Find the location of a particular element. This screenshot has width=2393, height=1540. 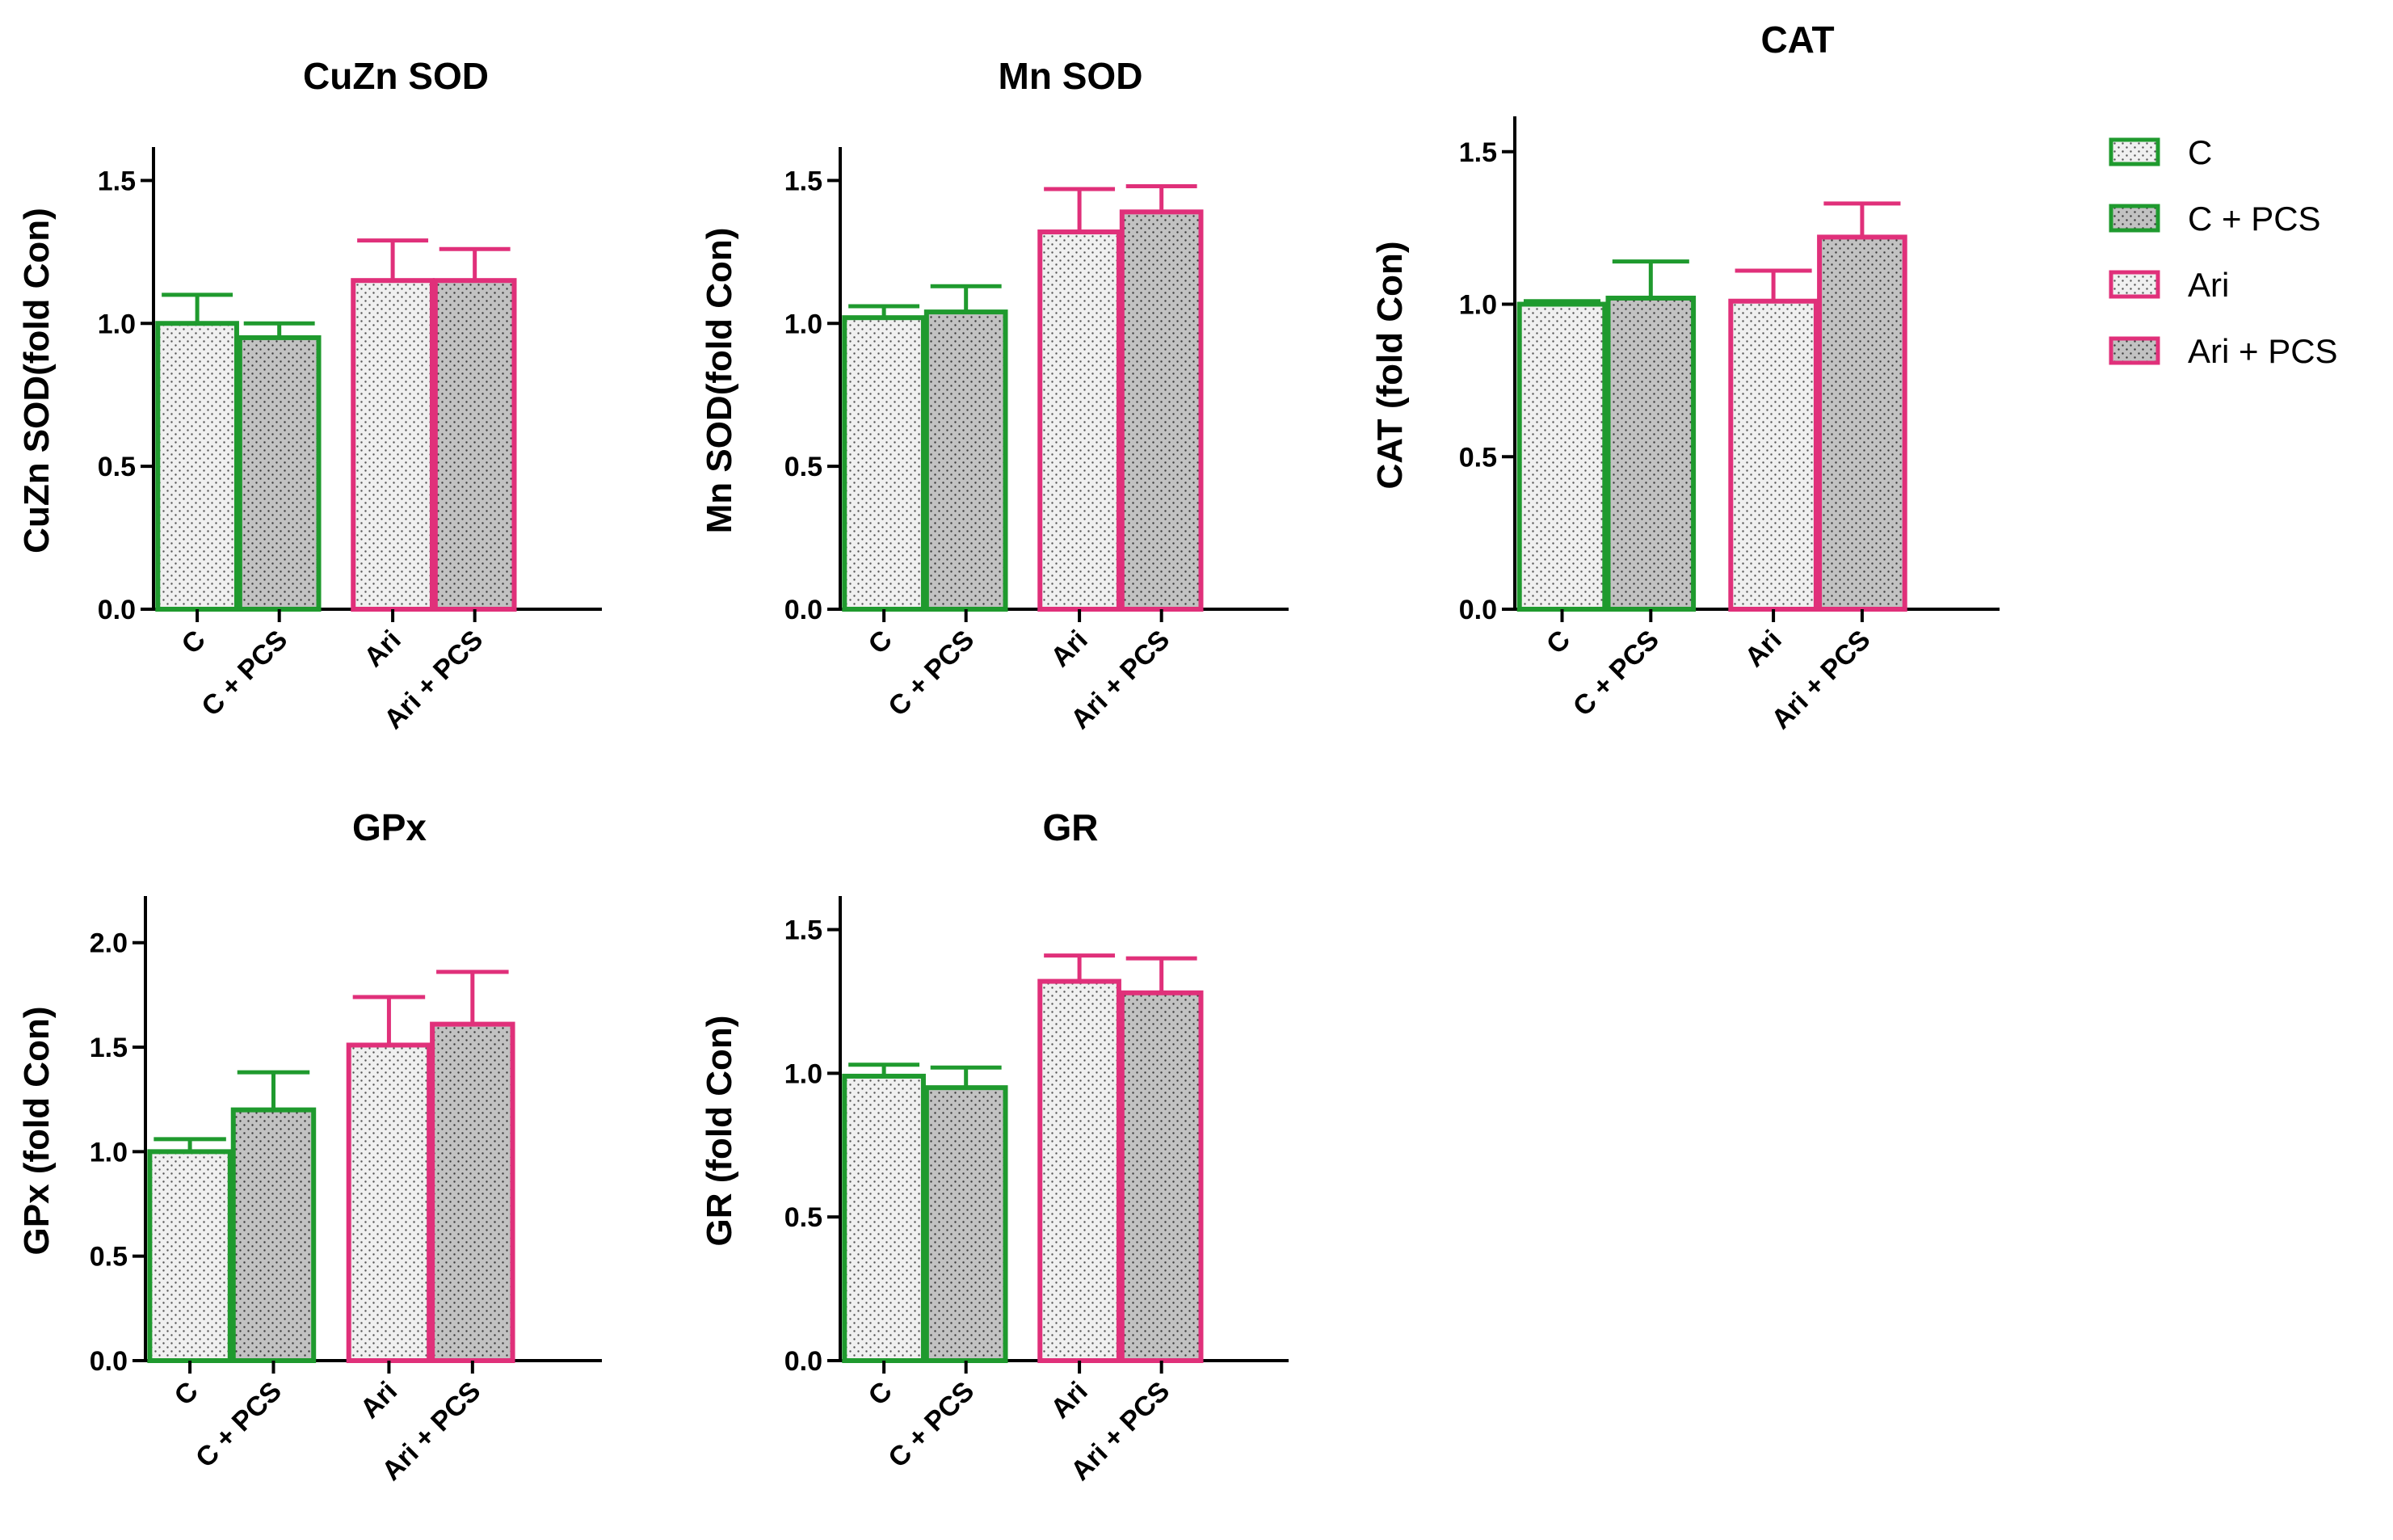

legend-item-ari-pcs: Ari + PCS is located at coordinates (2223, 351).